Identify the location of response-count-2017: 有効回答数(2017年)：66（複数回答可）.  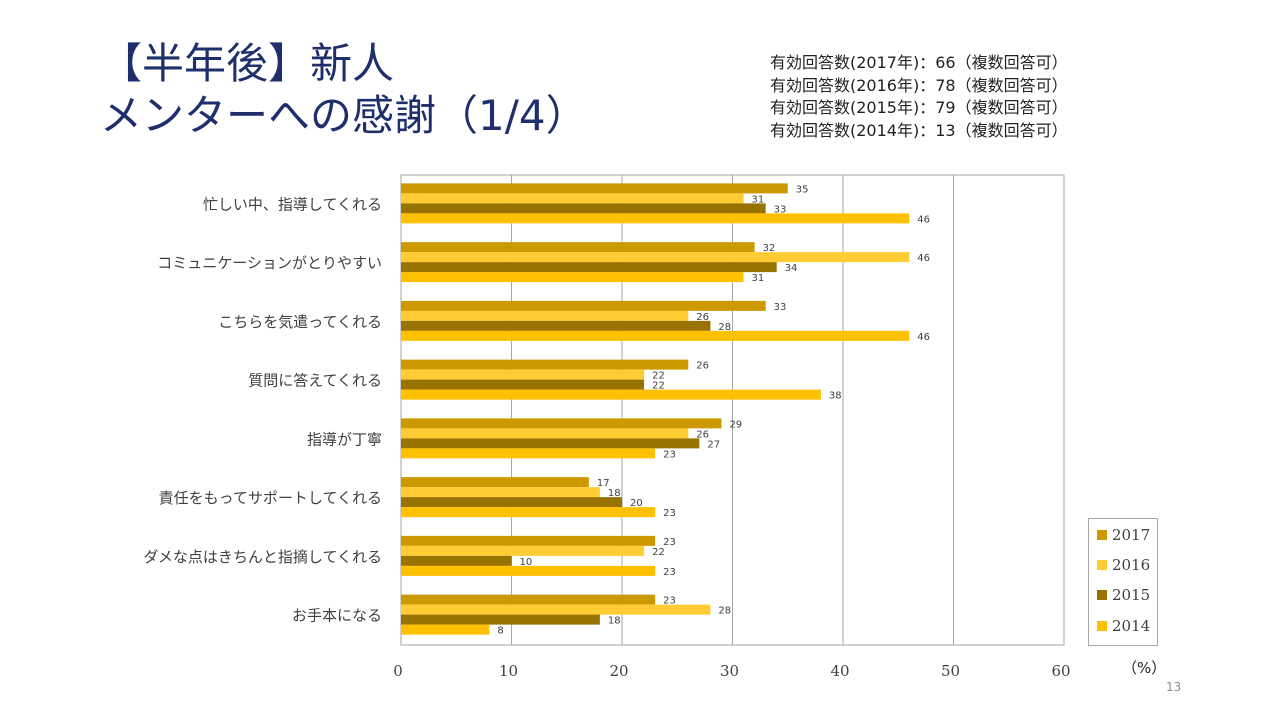
(919, 62).